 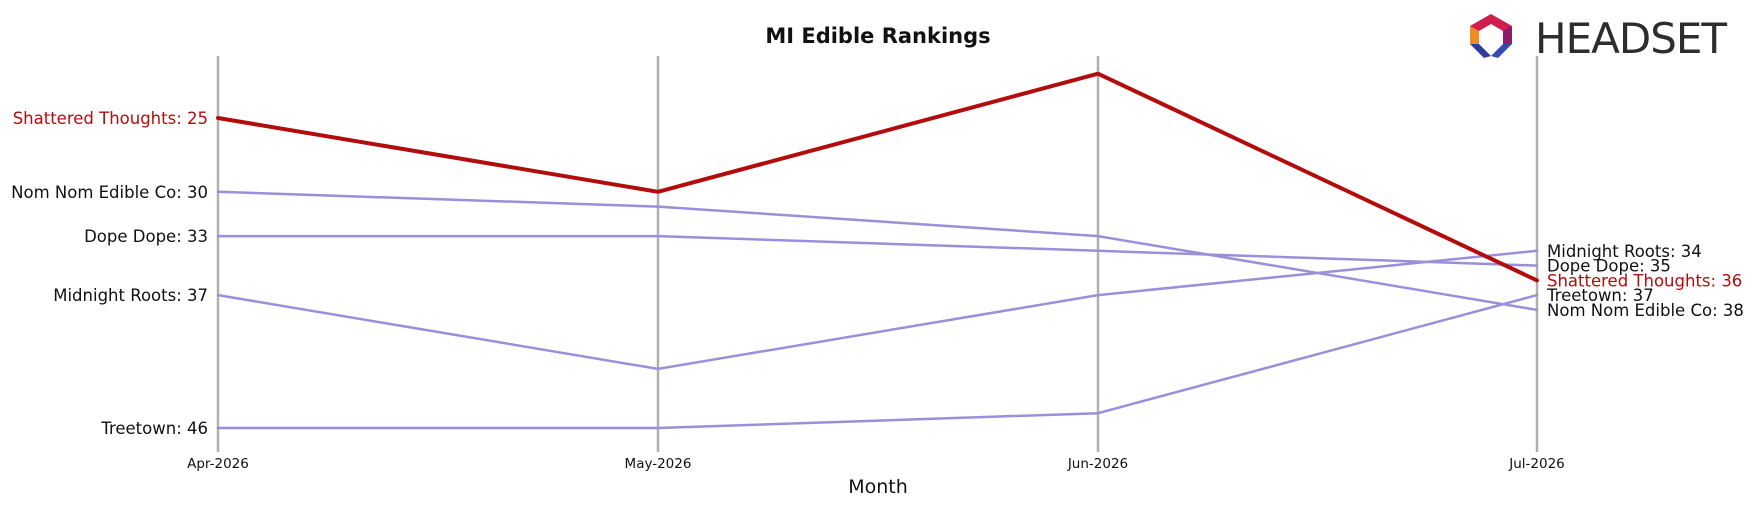 What do you see at coordinates (1491, 36) in the screenshot?
I see `headset-hexagon-logo-icon` at bounding box center [1491, 36].